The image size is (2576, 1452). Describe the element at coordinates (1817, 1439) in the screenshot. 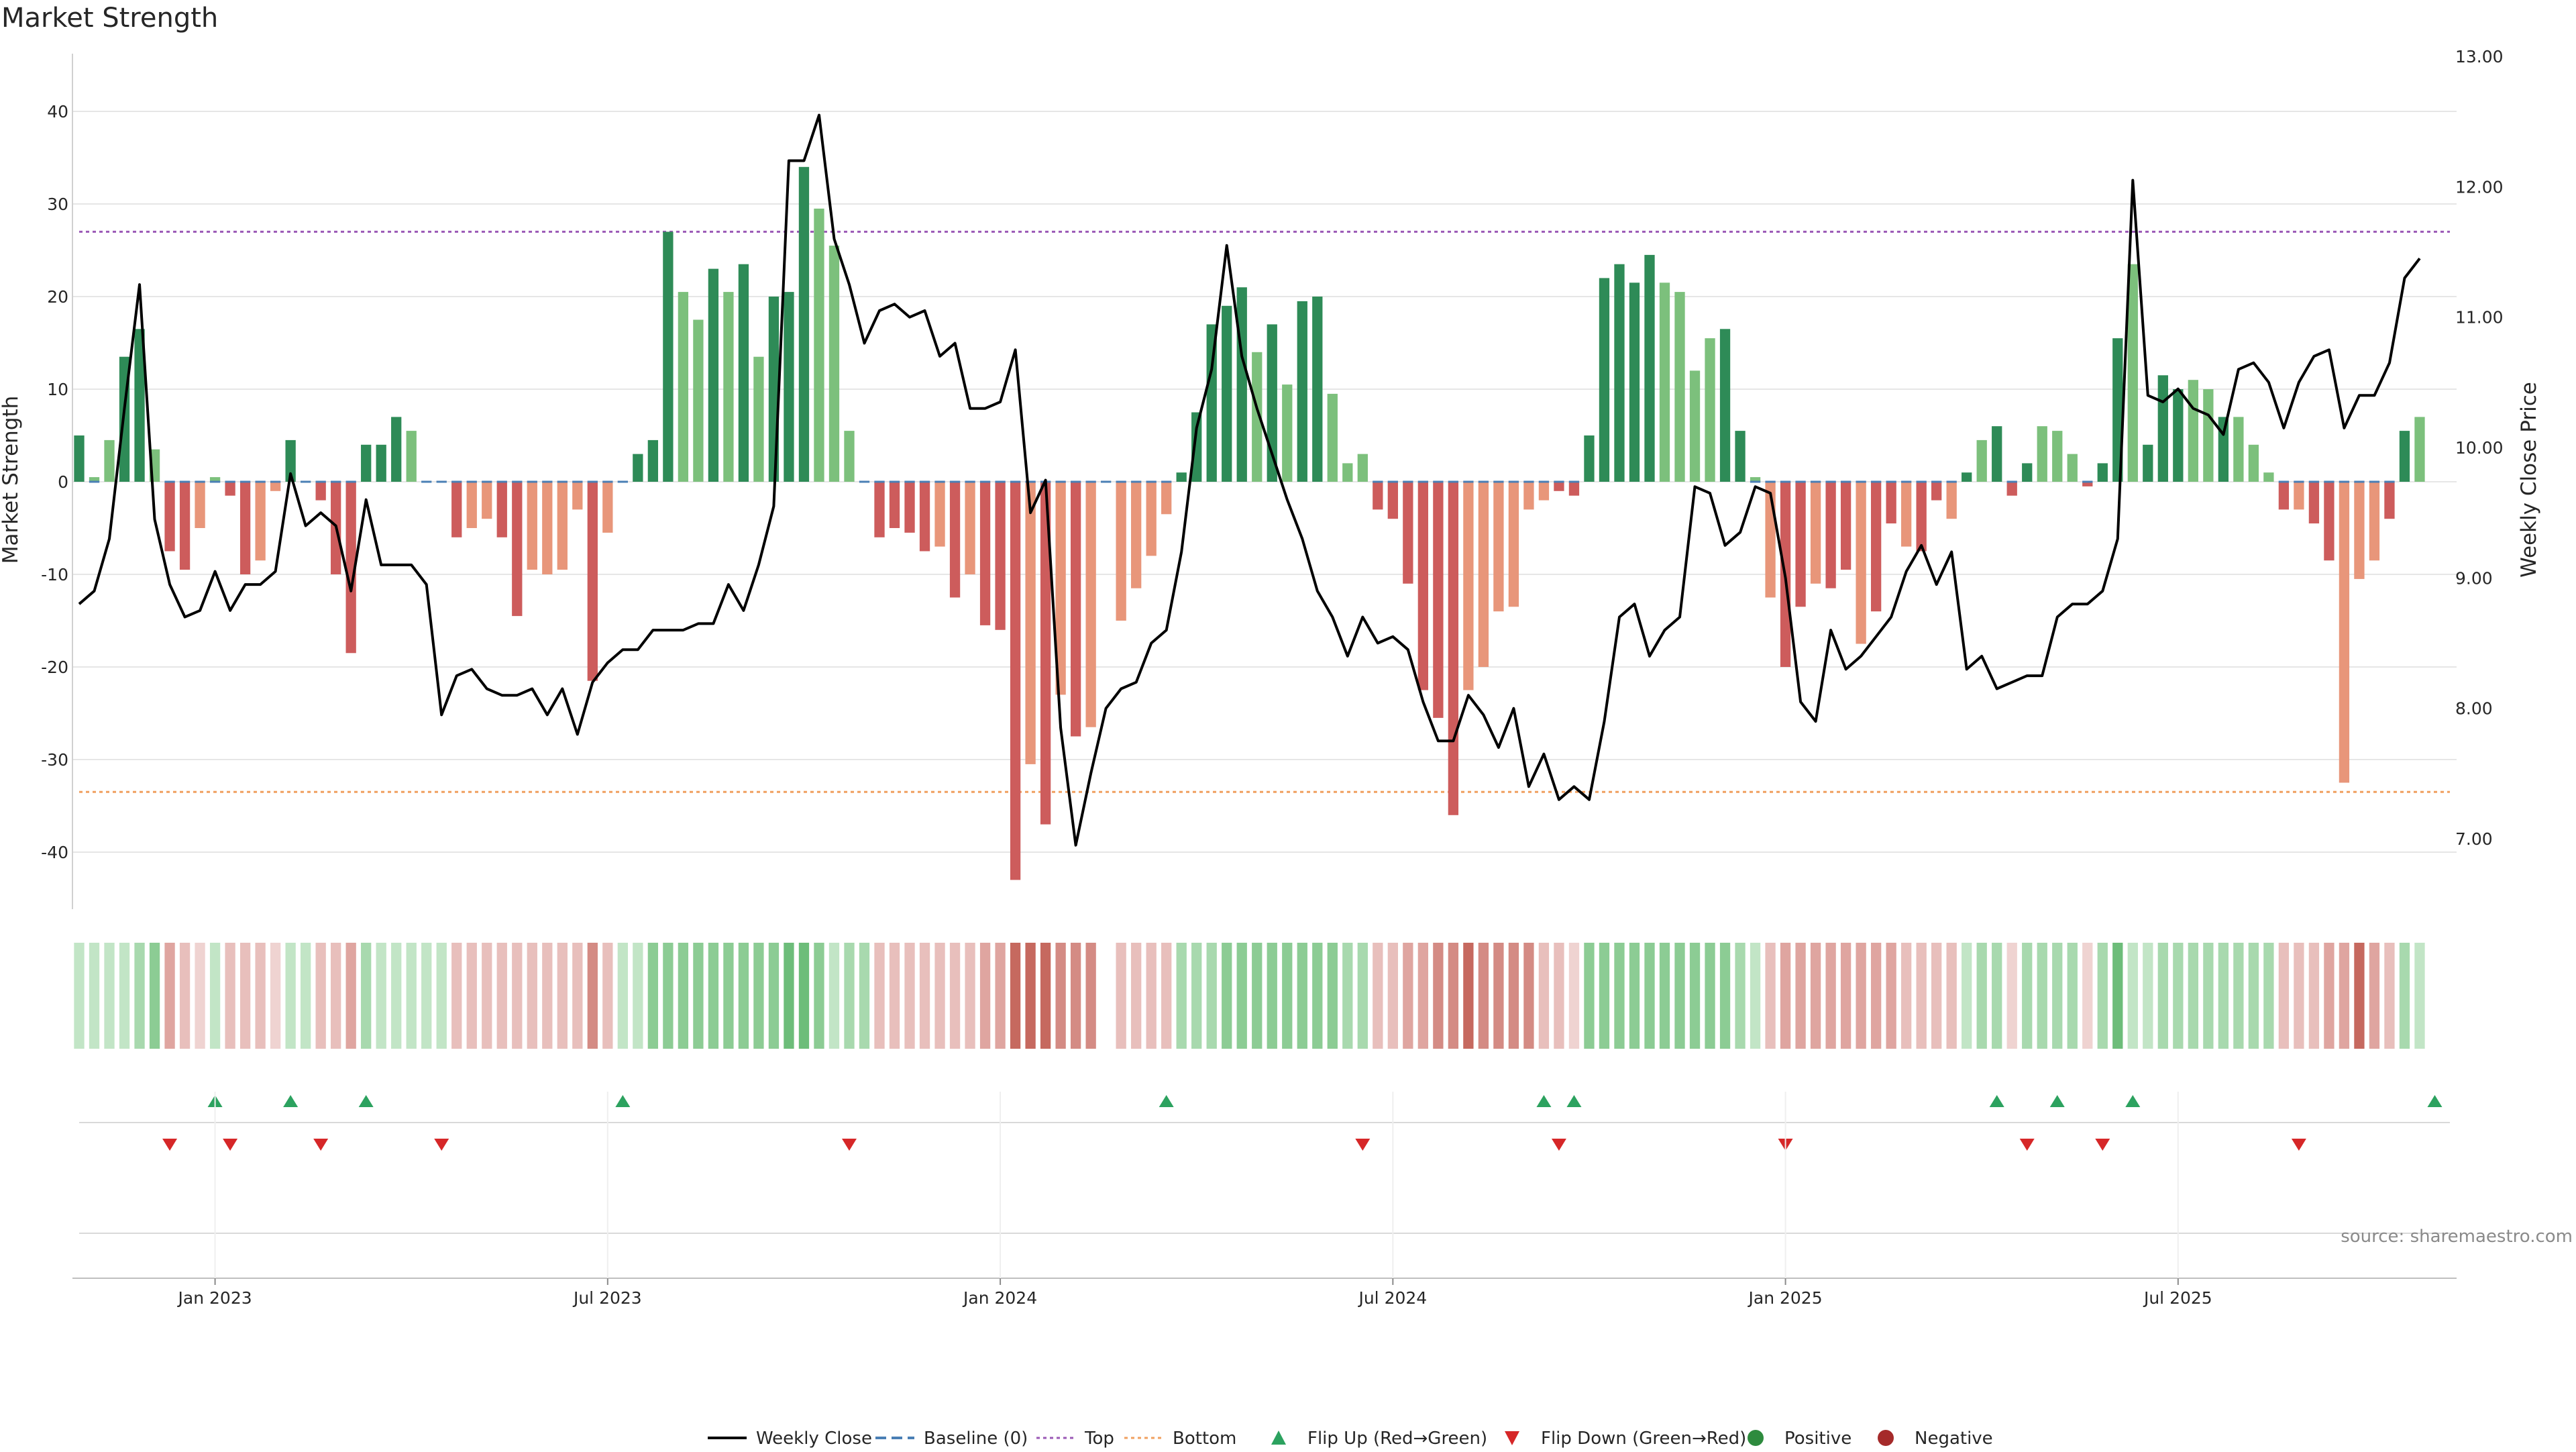

I see `legend-label: Positive` at that location.